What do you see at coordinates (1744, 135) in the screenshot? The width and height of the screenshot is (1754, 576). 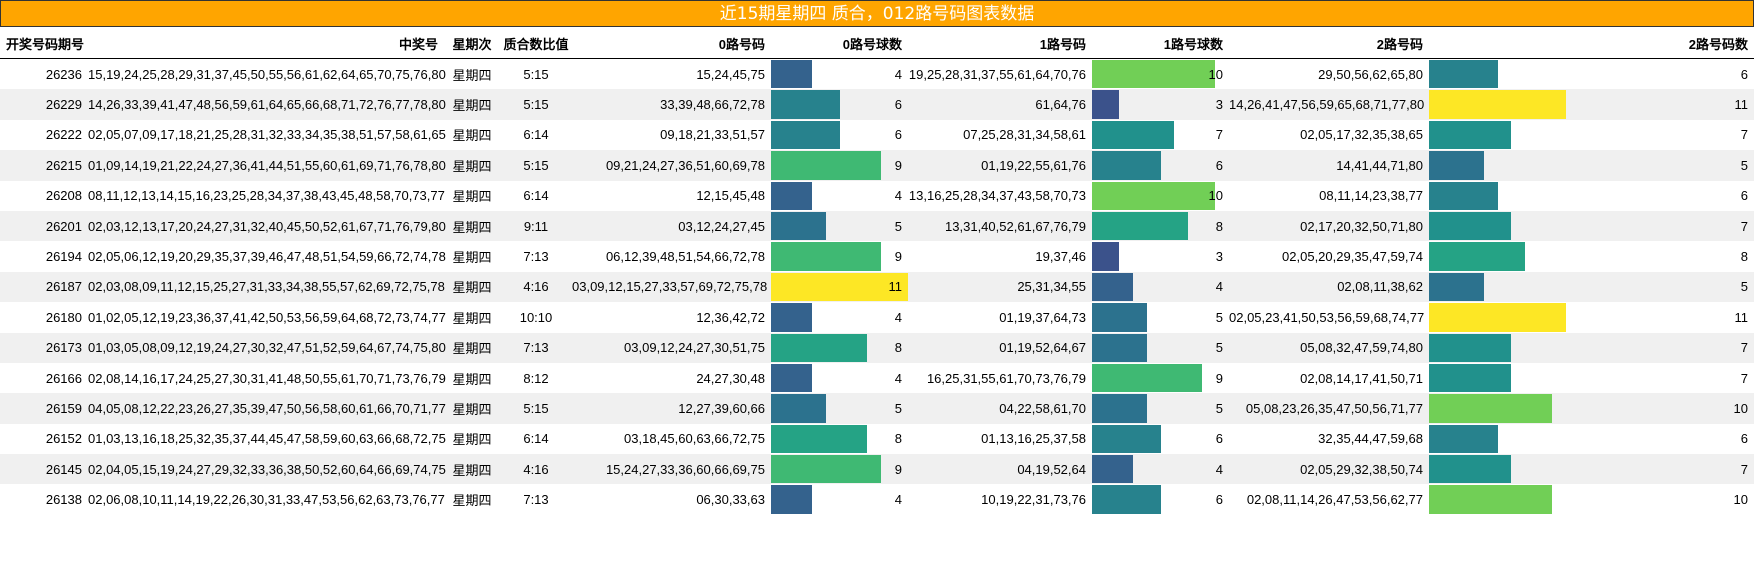 I see `c2-count-value: 7` at bounding box center [1744, 135].